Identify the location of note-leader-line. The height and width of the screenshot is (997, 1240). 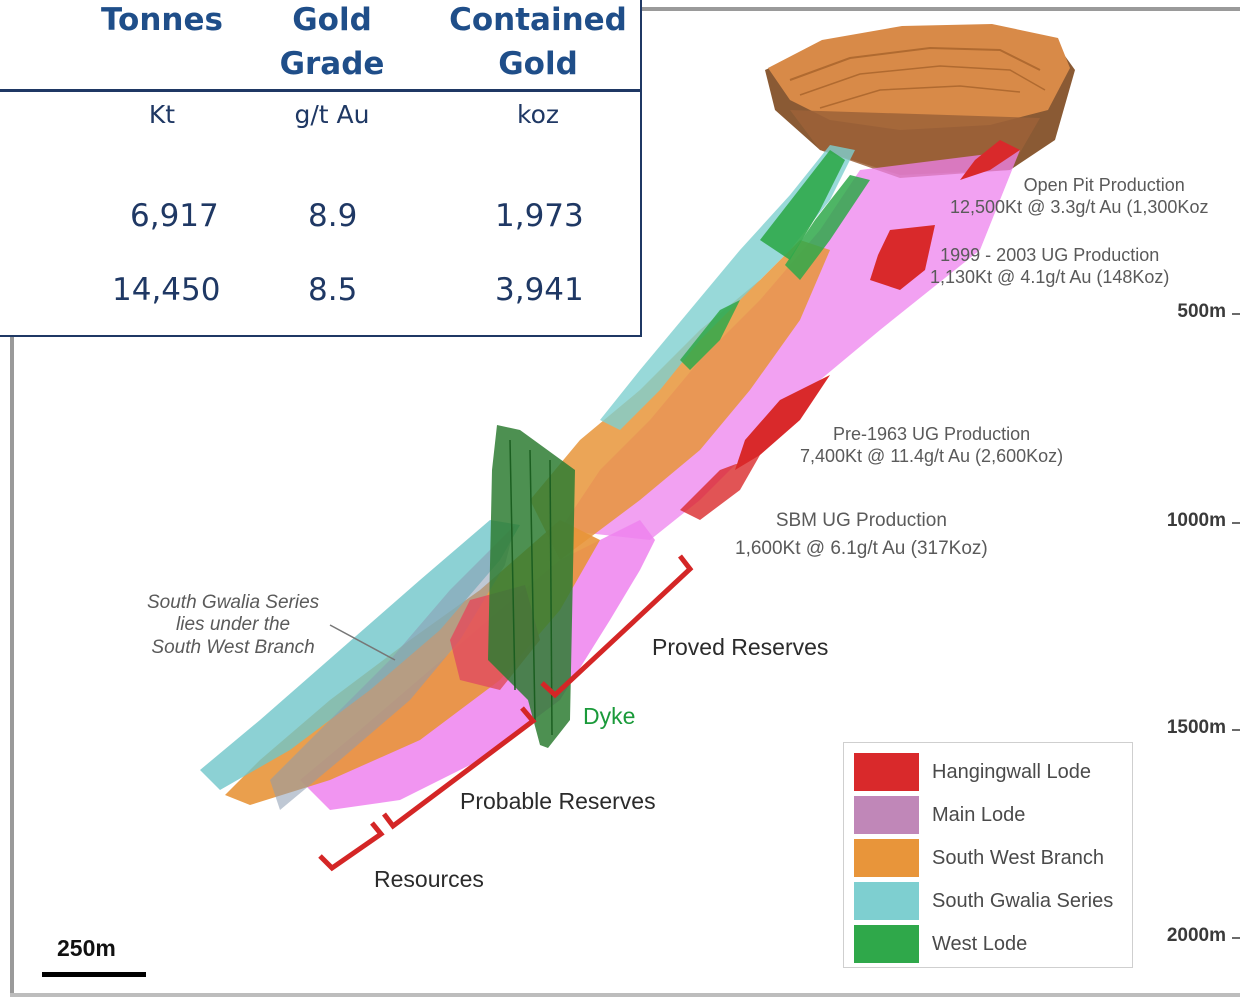
(362, 642).